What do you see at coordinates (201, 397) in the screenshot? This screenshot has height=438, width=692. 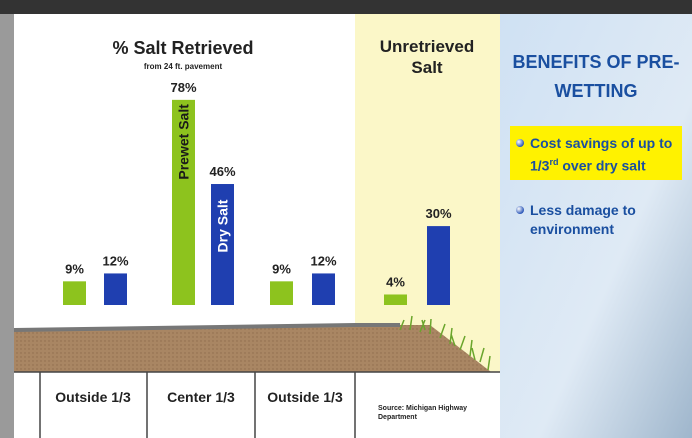 I see `x-tick-label: Center 1/3` at bounding box center [201, 397].